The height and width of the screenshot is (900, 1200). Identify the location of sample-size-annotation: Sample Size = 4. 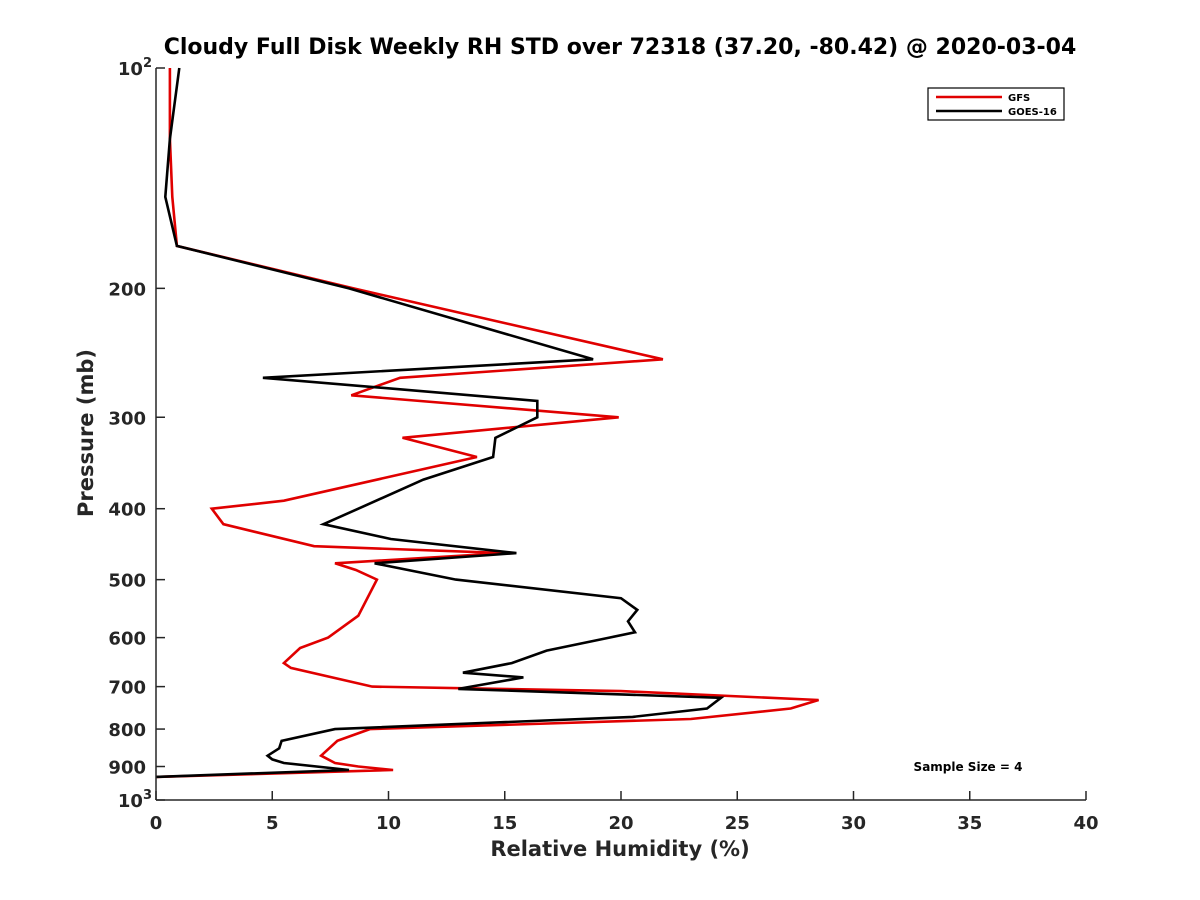
(968, 767).